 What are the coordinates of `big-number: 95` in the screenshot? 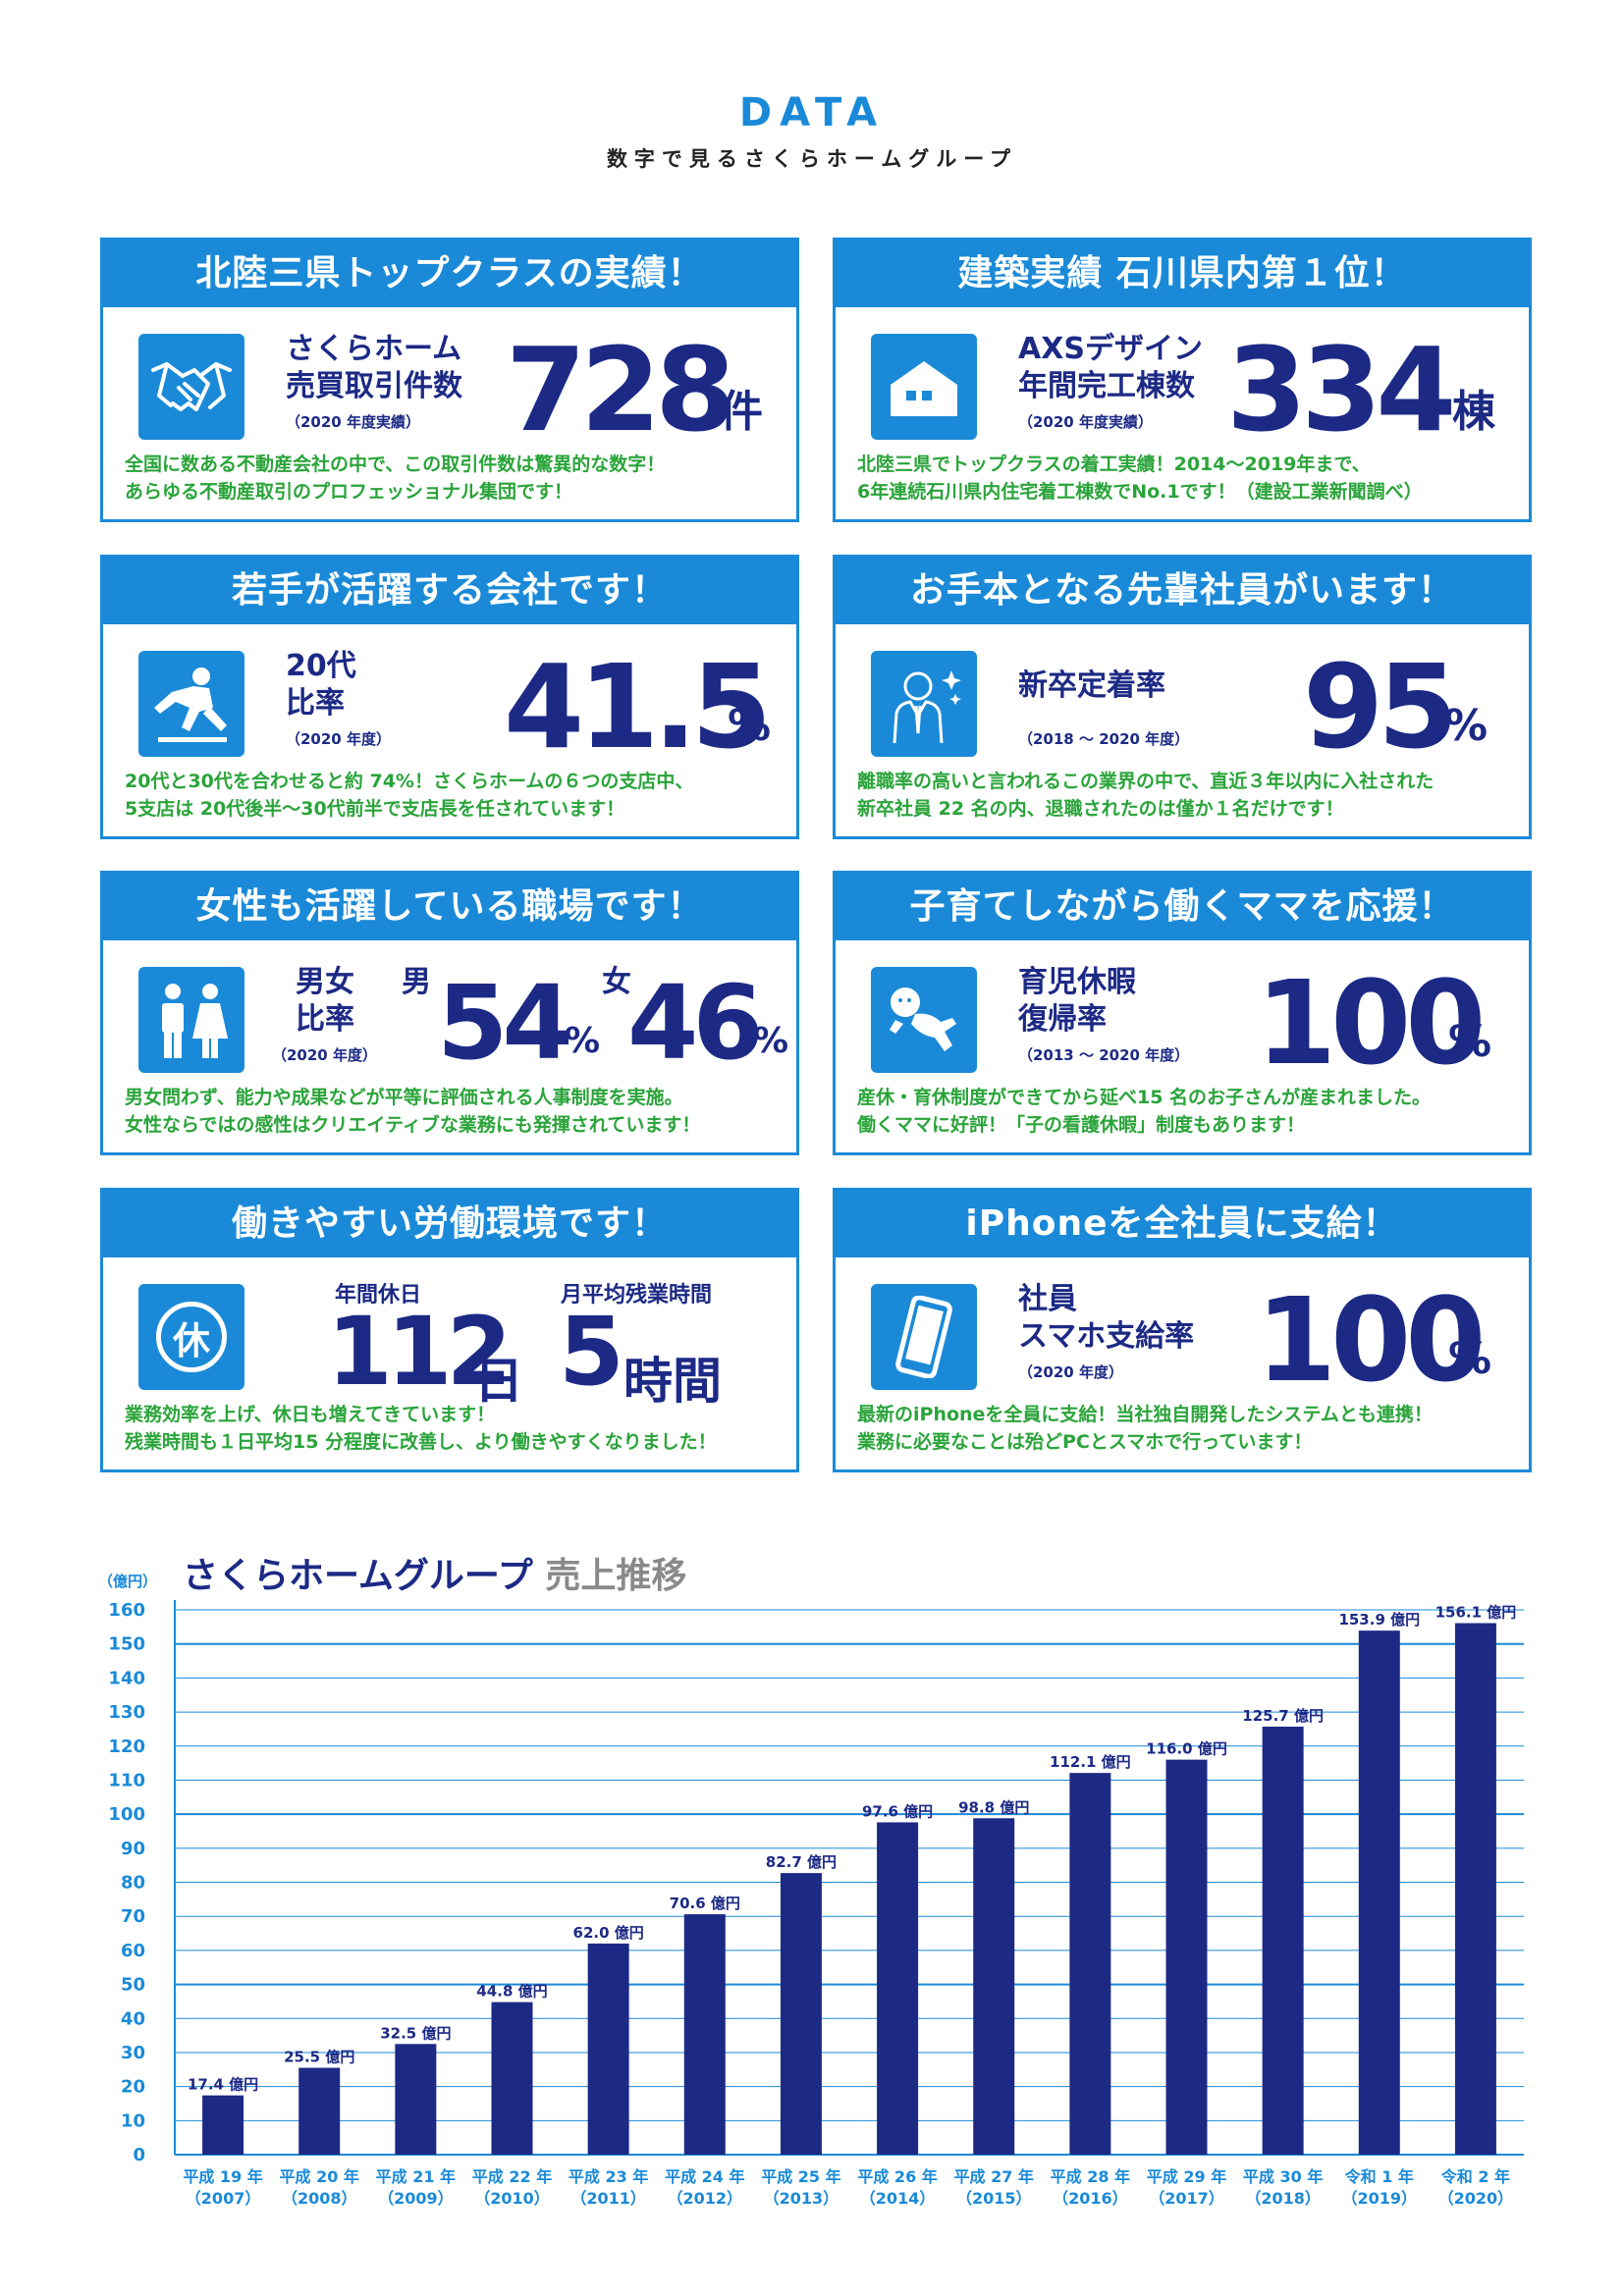 It's located at (1380, 707).